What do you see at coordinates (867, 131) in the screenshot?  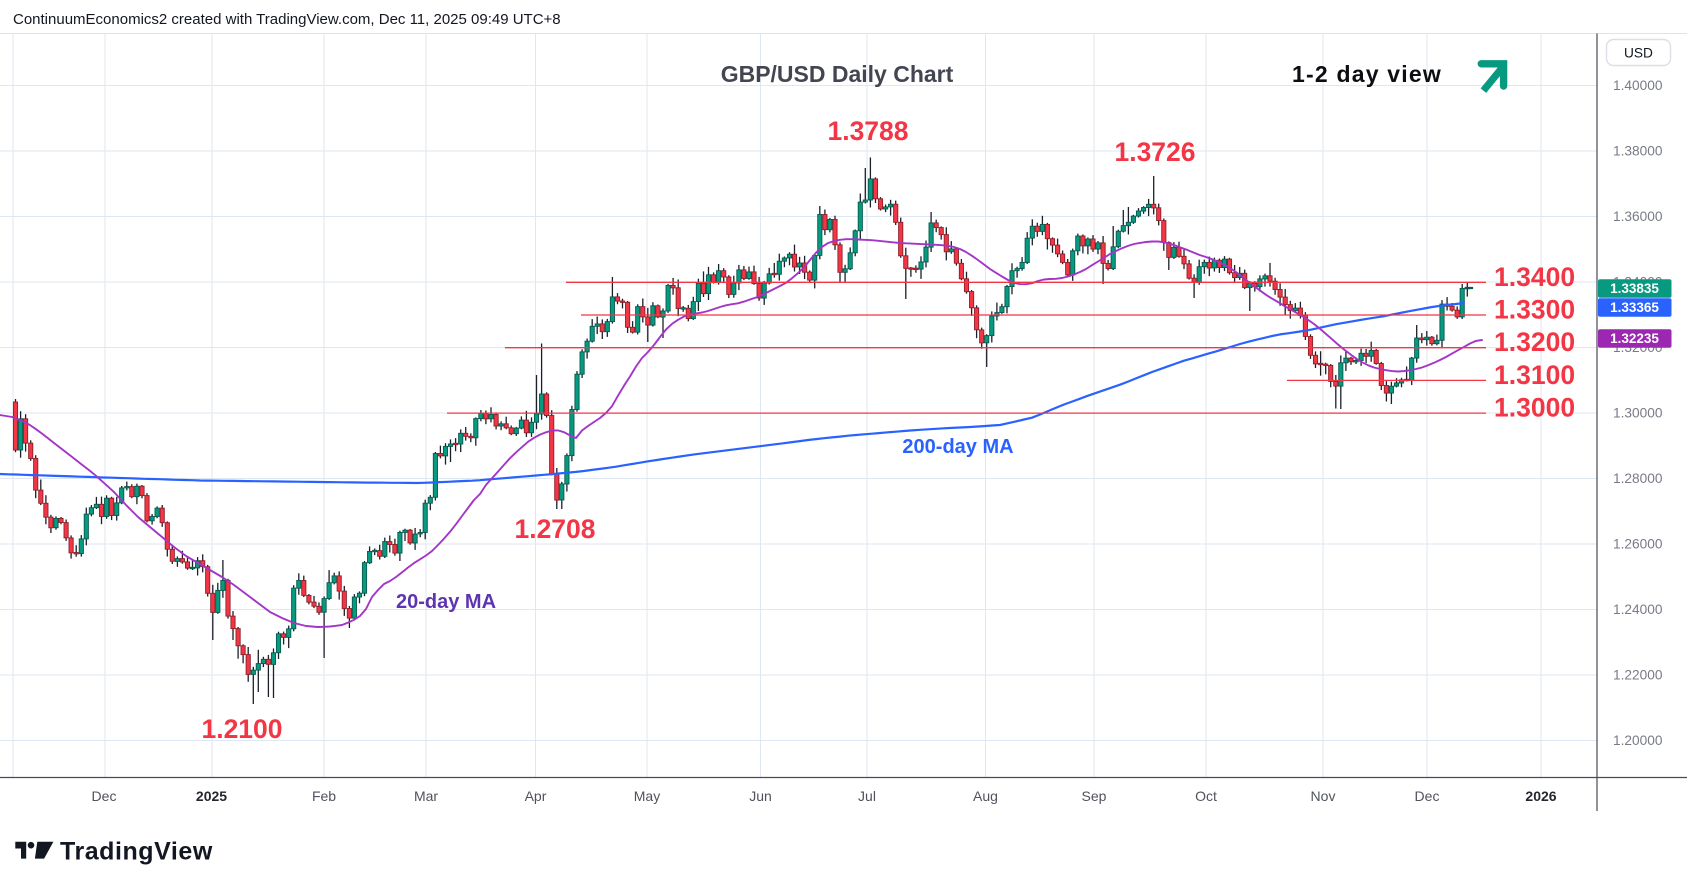 I see `svg-text: 1.3788` at bounding box center [867, 131].